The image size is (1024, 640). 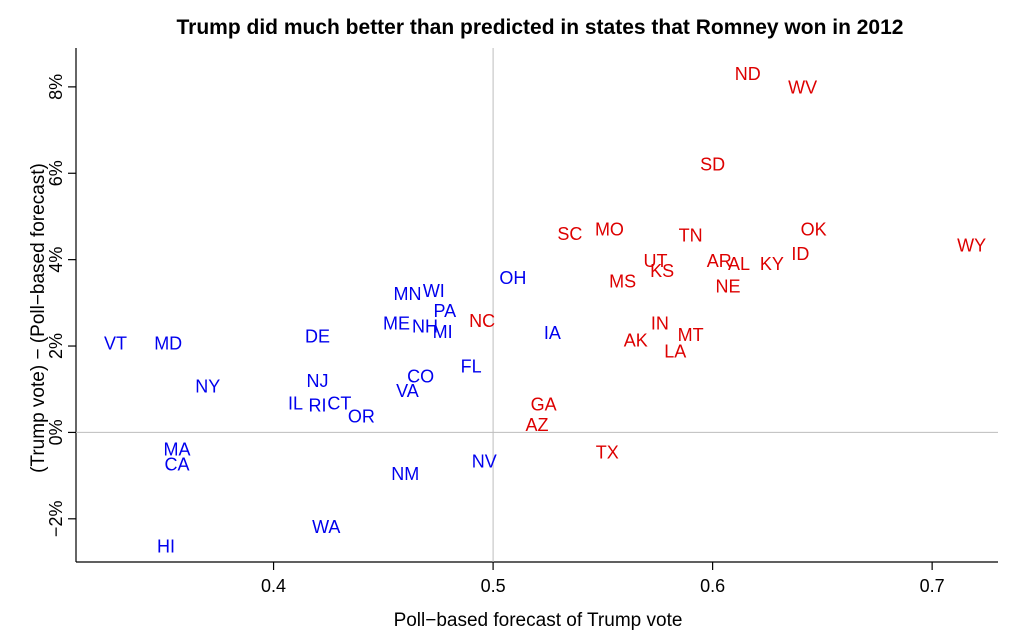 I want to click on point-or: OR, so click(x=361, y=416).